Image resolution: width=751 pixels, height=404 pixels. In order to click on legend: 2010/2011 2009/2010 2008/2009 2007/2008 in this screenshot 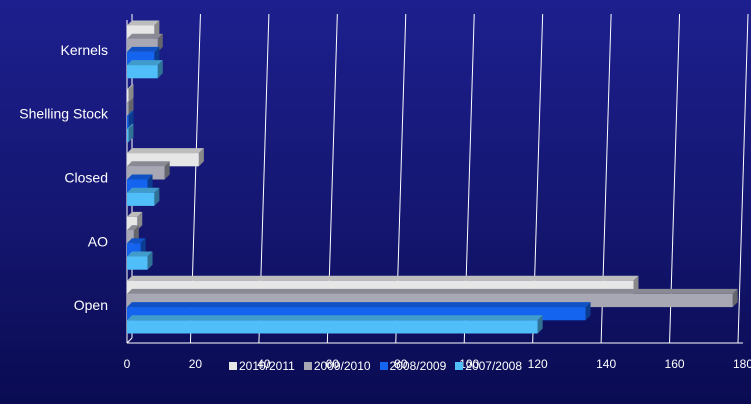, I will do `click(375, 366)`.